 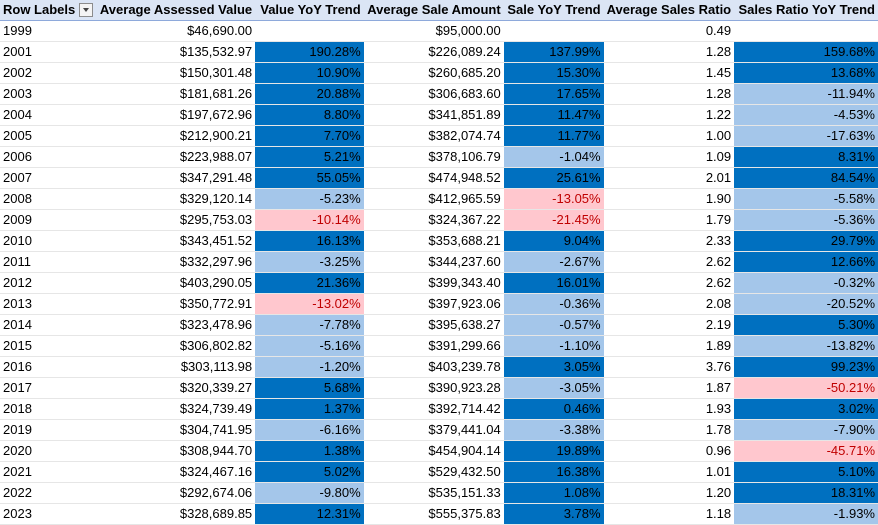 I want to click on avg-ratio-cell: 0.96, so click(x=669, y=451).